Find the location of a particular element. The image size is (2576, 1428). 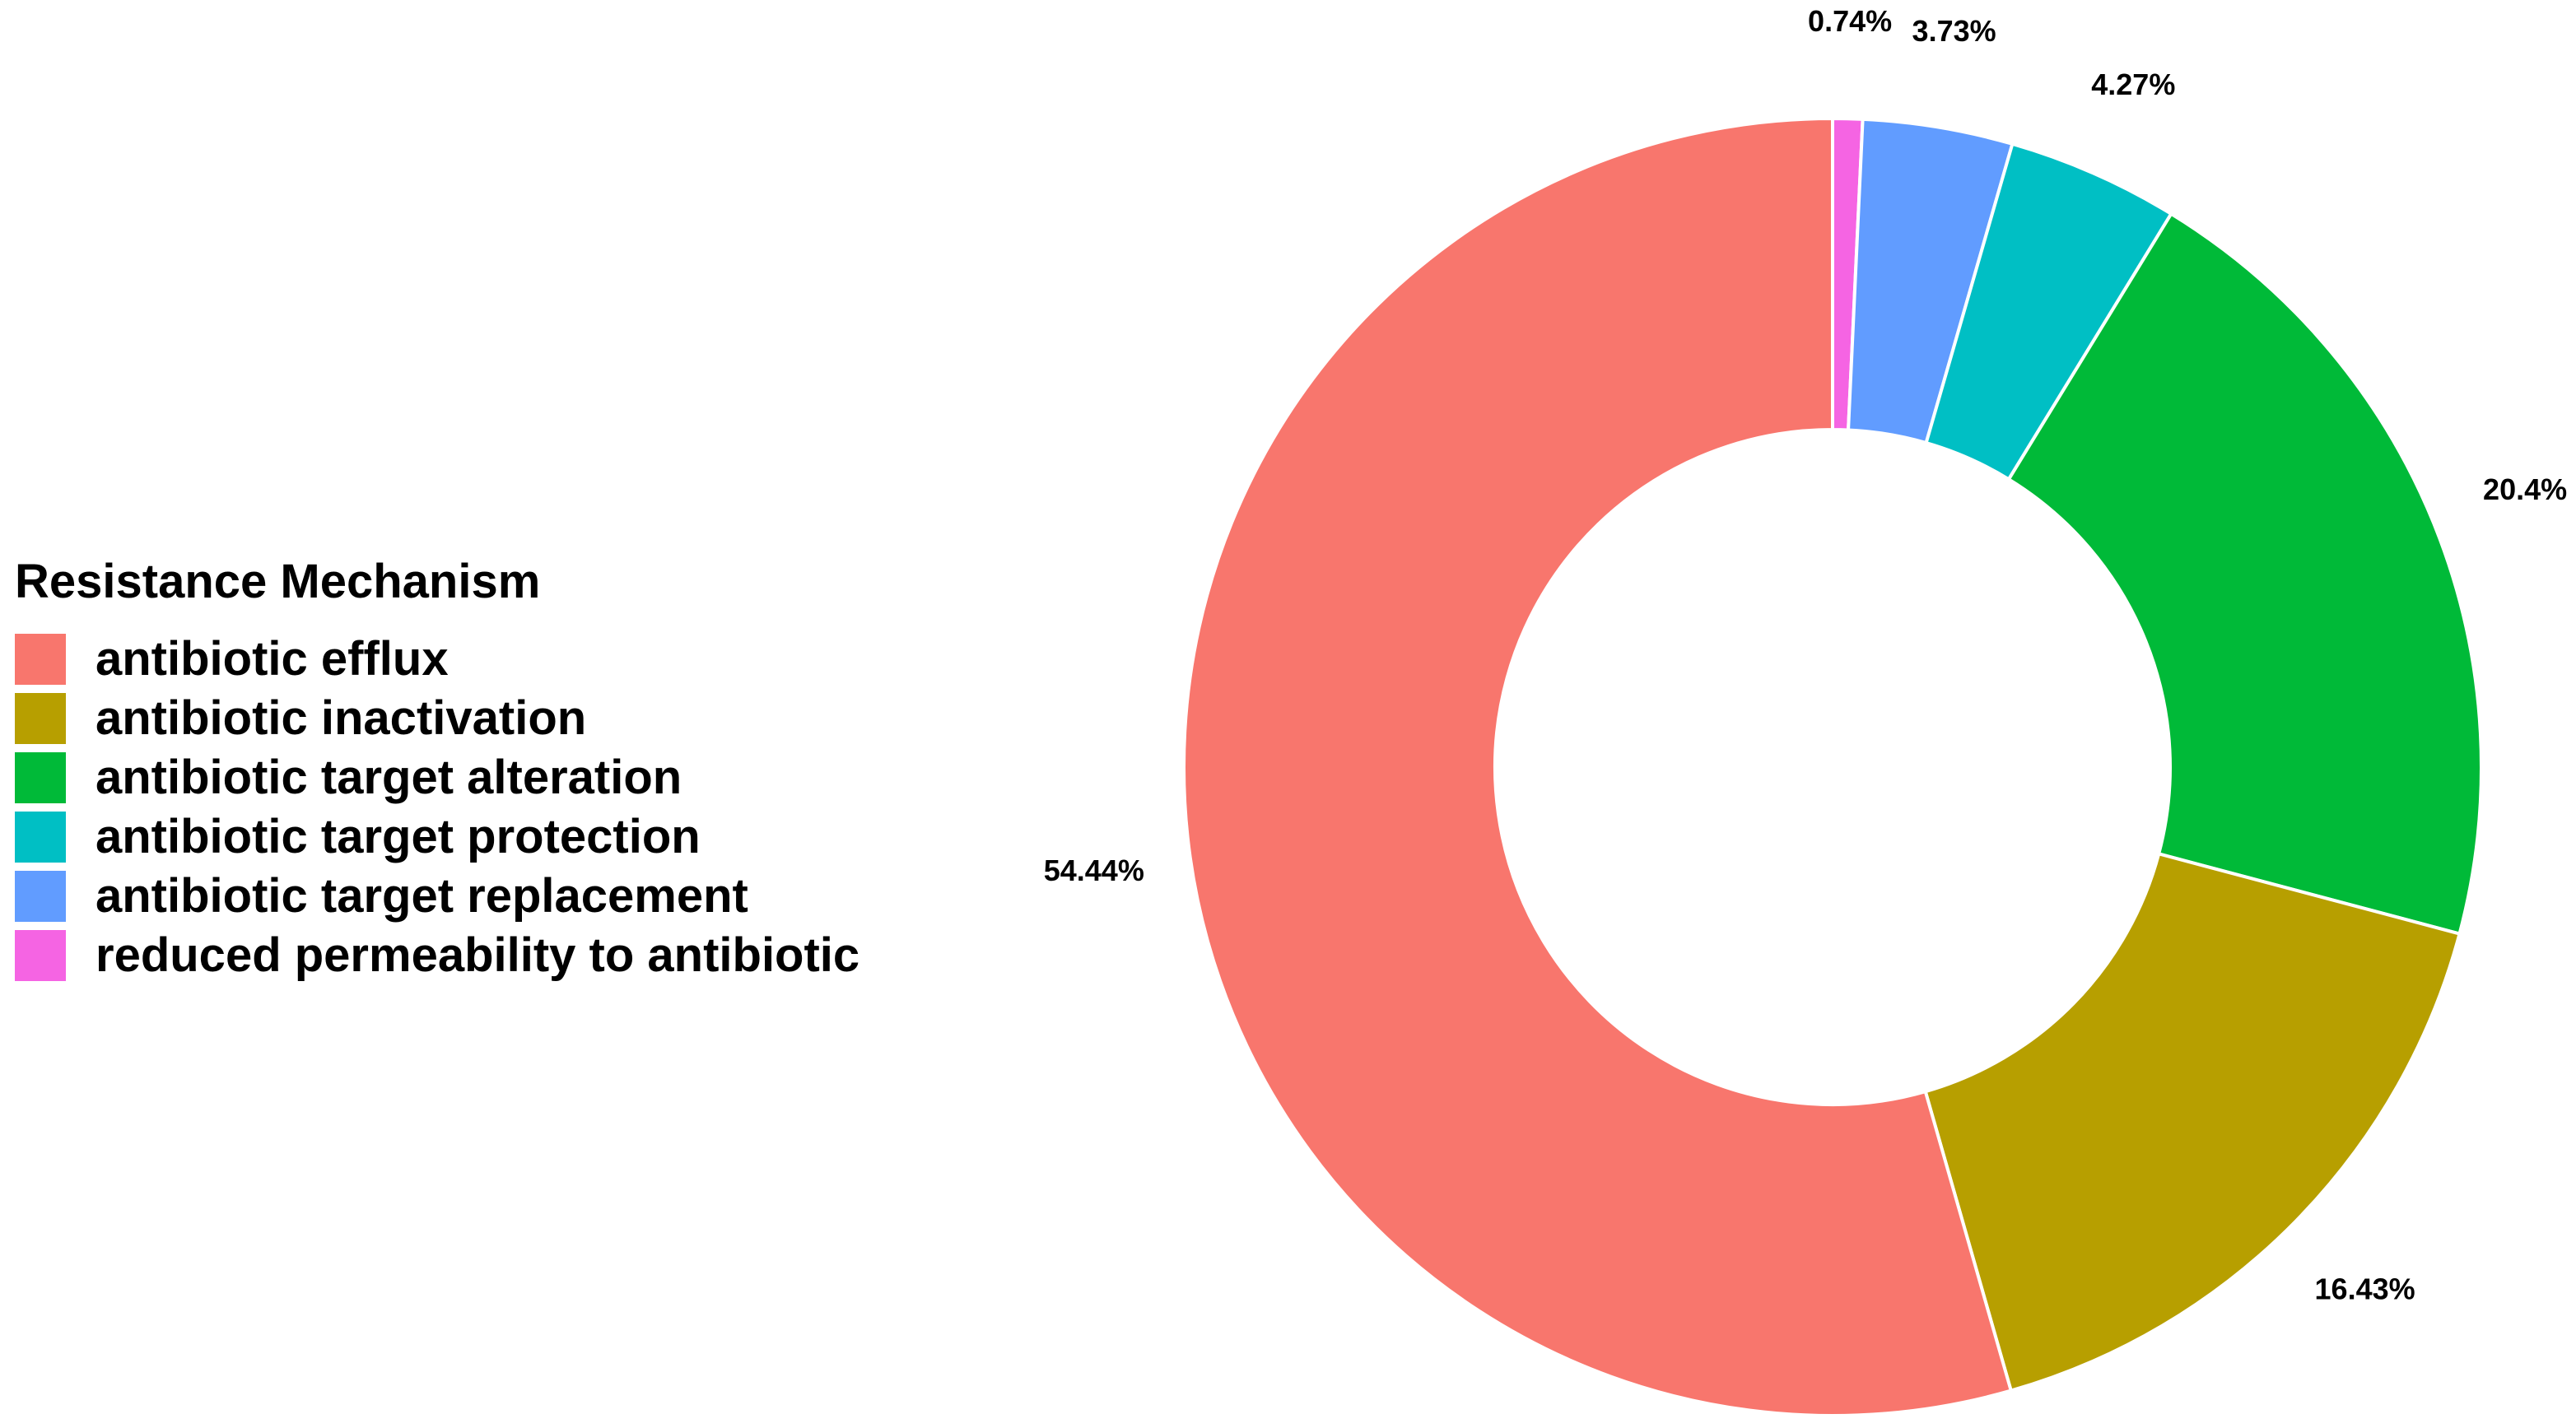

legend-label-antibiotic-target-alteration: antibiotic target alteration is located at coordinates (388, 777).